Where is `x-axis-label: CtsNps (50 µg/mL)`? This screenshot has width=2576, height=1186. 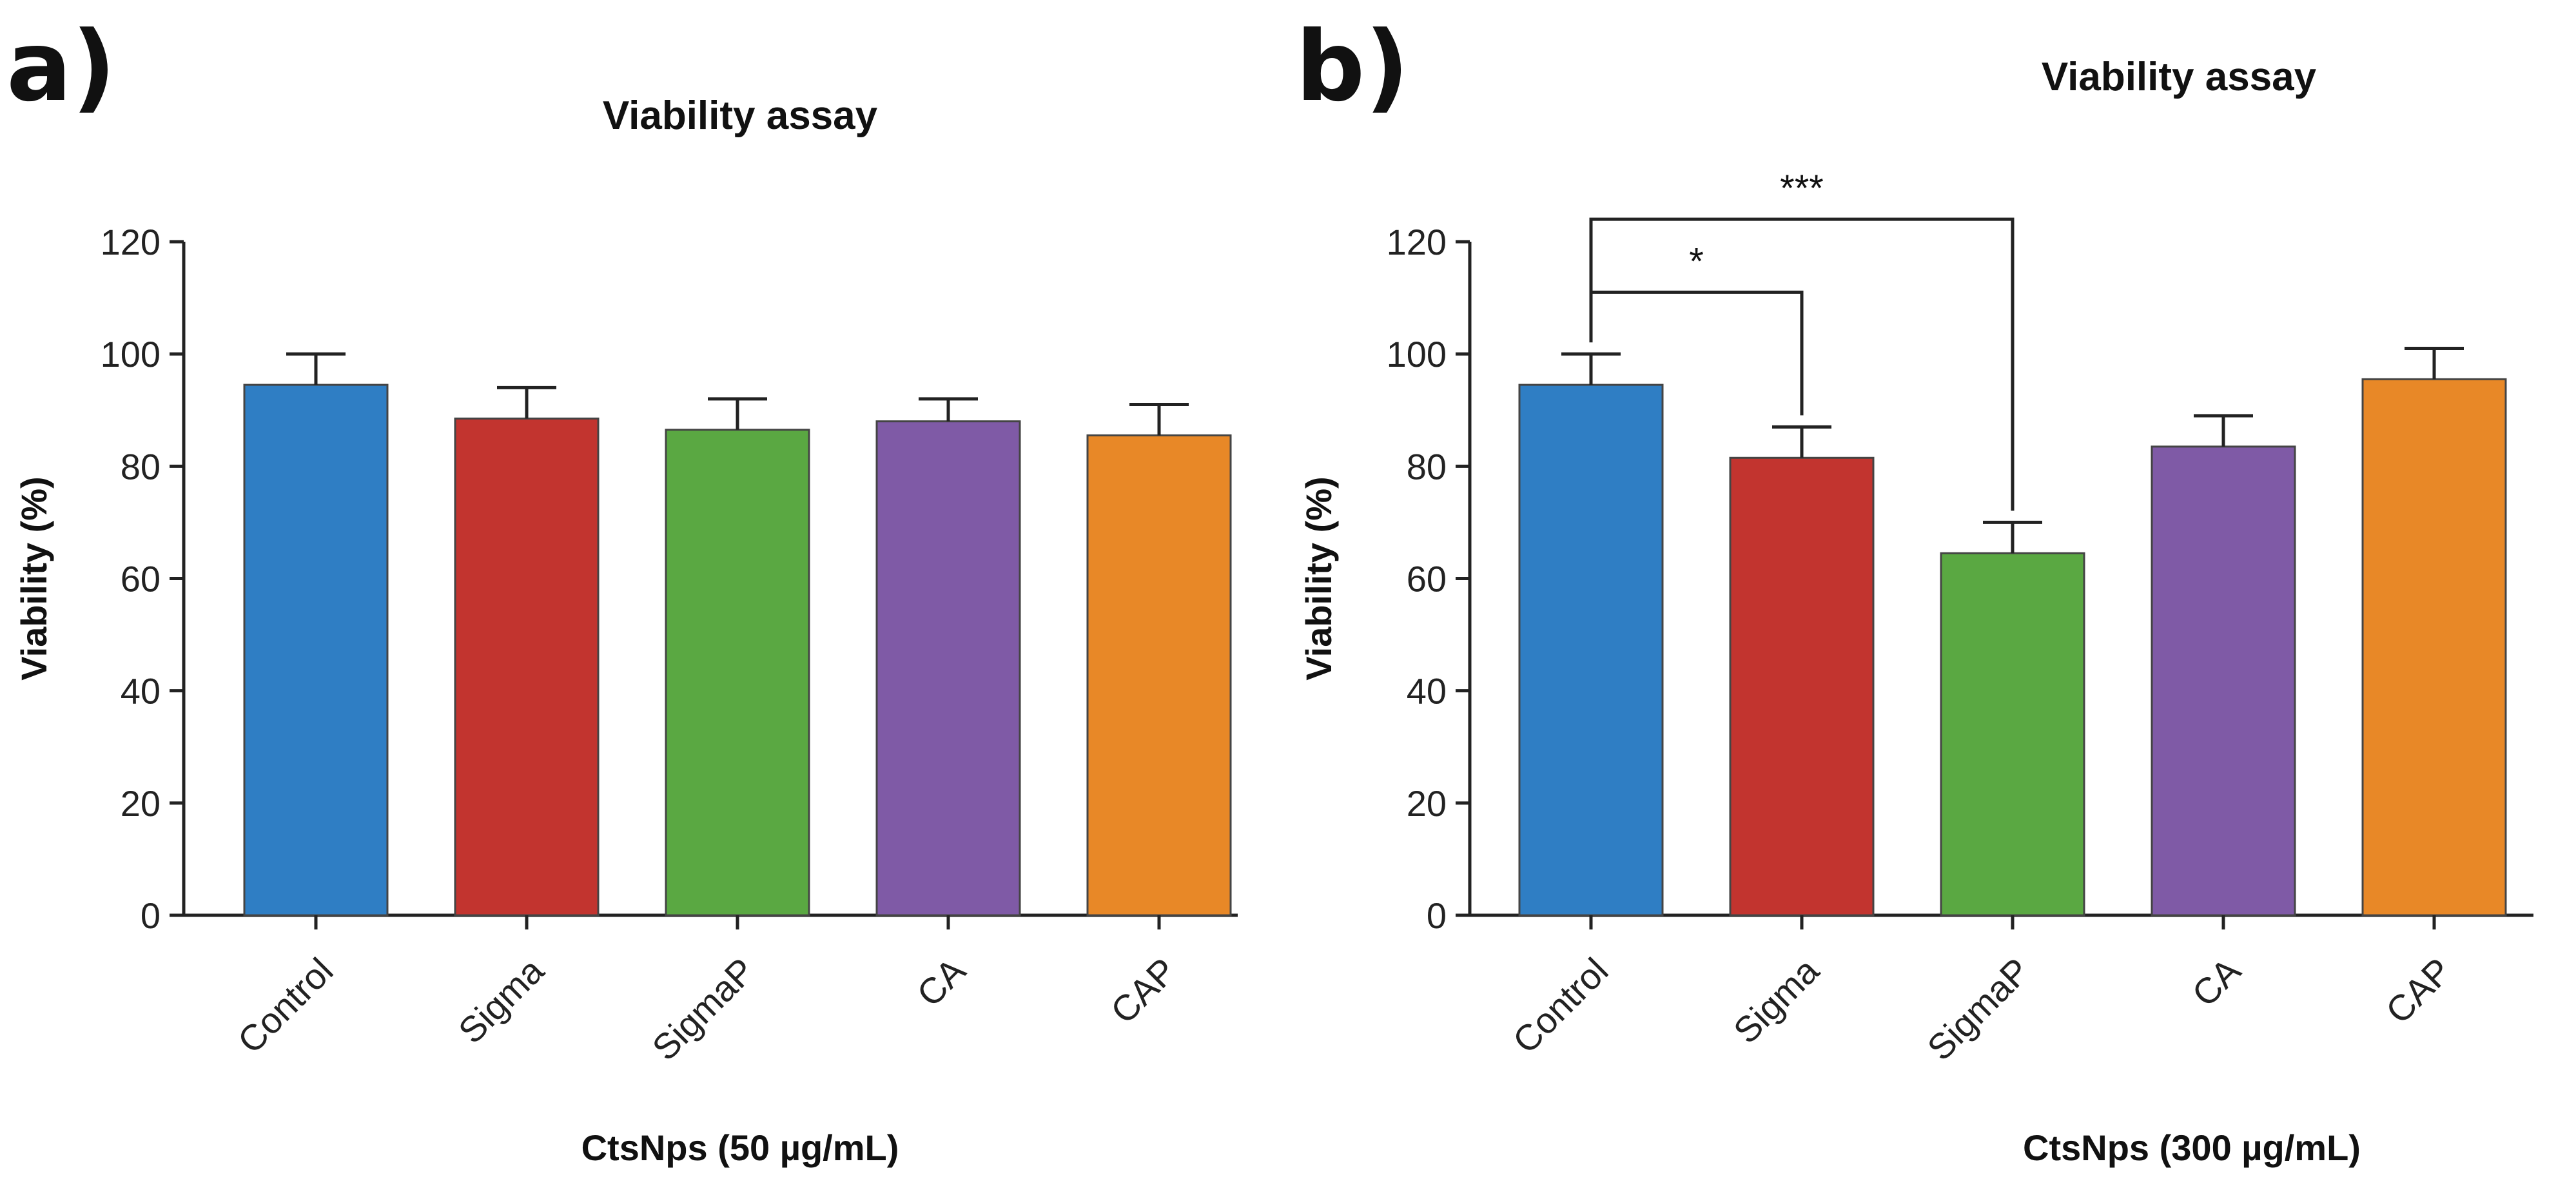 x-axis-label: CtsNps (50 µg/mL) is located at coordinates (740, 1148).